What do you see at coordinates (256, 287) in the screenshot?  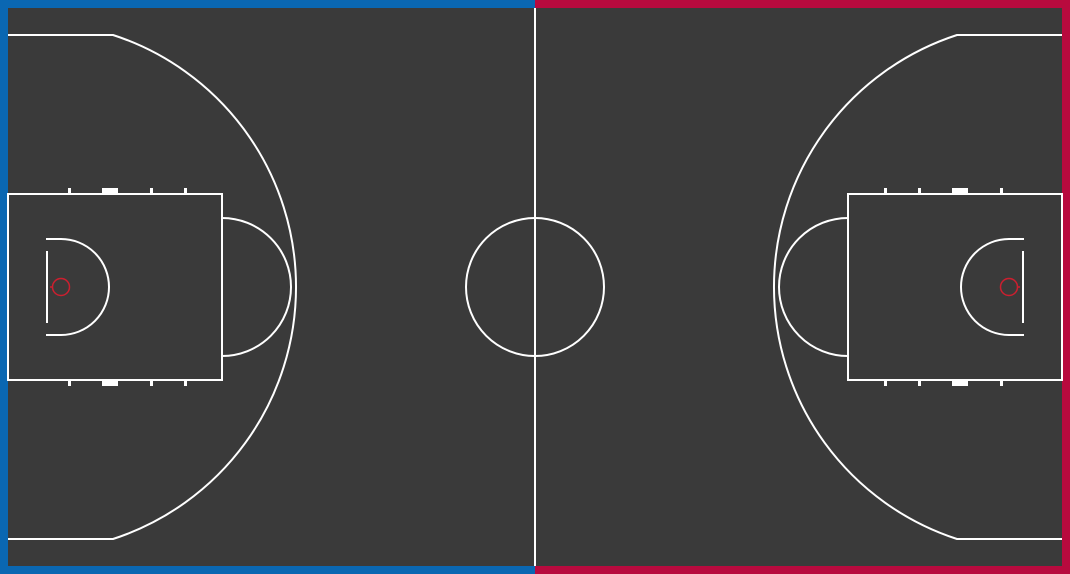 I see `left-free-throw-arc` at bounding box center [256, 287].